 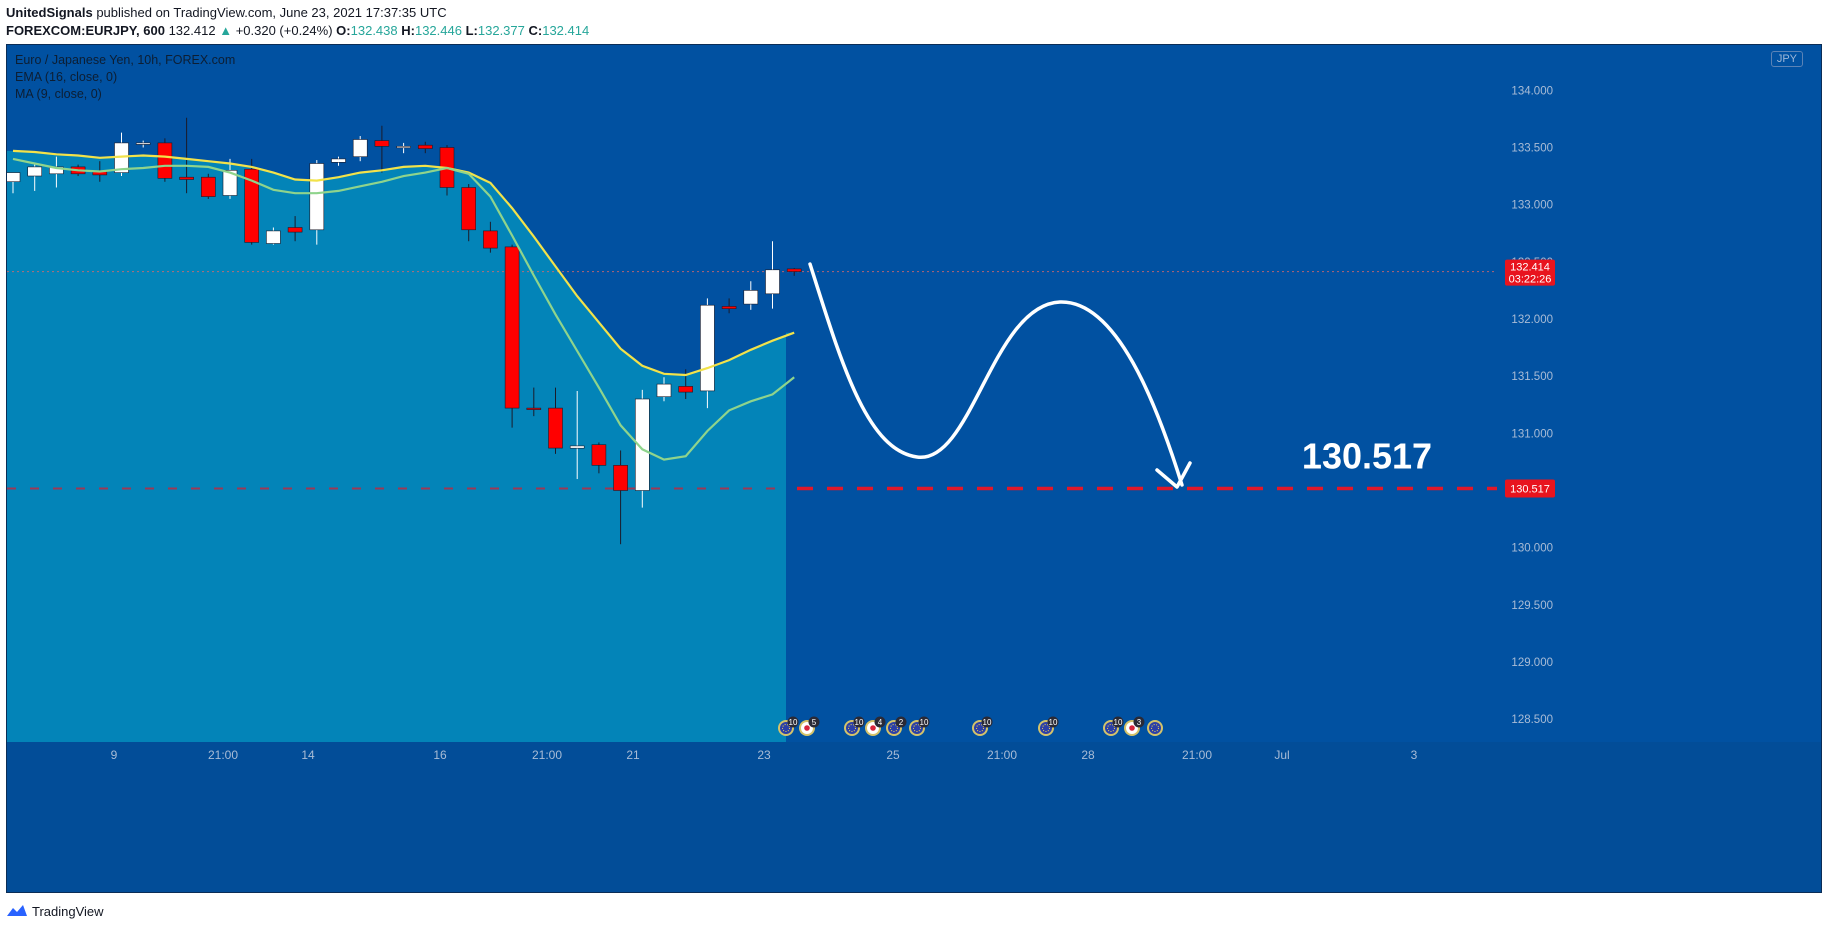 What do you see at coordinates (114, 755) in the screenshot?
I see `x-tick-label: 9` at bounding box center [114, 755].